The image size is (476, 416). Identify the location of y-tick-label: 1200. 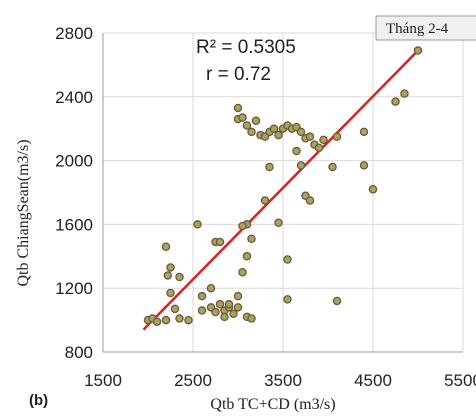
(74, 288).